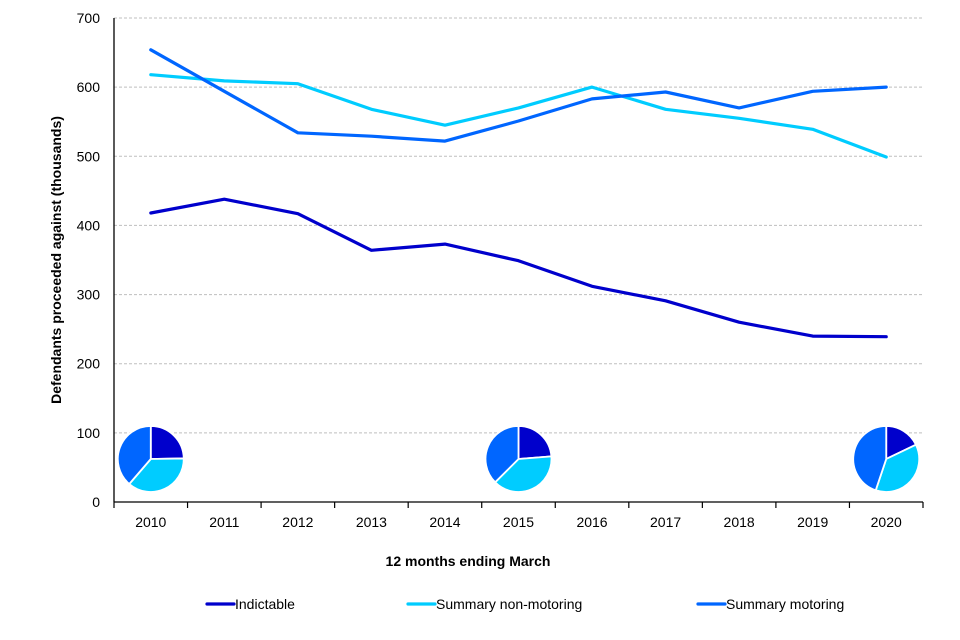  I want to click on legend-label: Summary motoring, so click(785, 604).